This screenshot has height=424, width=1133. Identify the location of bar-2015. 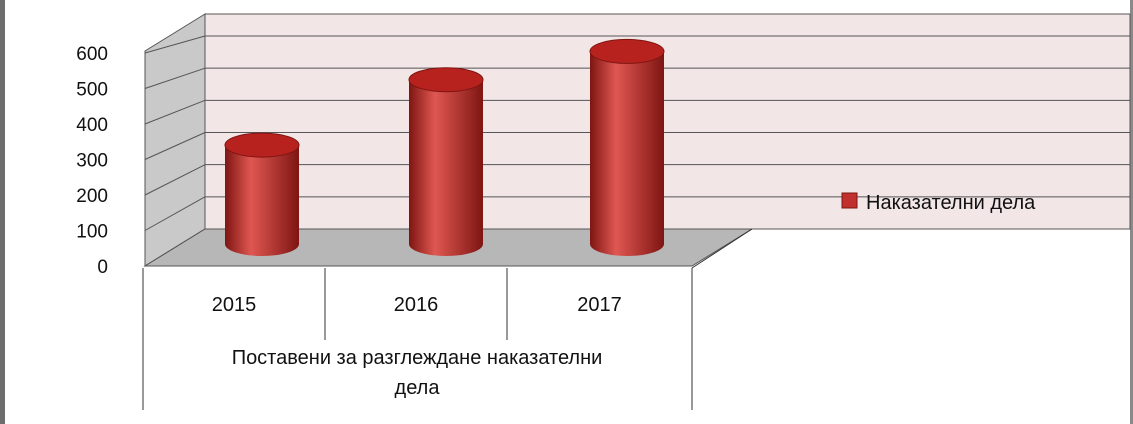
(262, 194).